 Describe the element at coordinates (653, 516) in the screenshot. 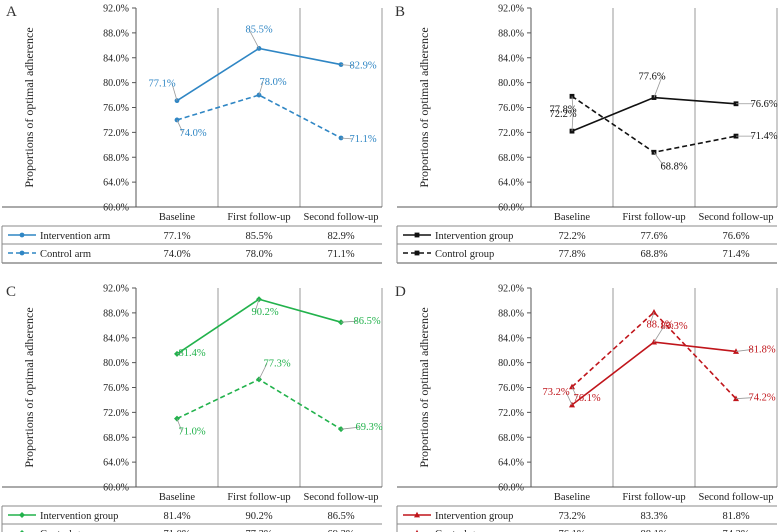

I see `table-value-cell: 83.3%` at that location.